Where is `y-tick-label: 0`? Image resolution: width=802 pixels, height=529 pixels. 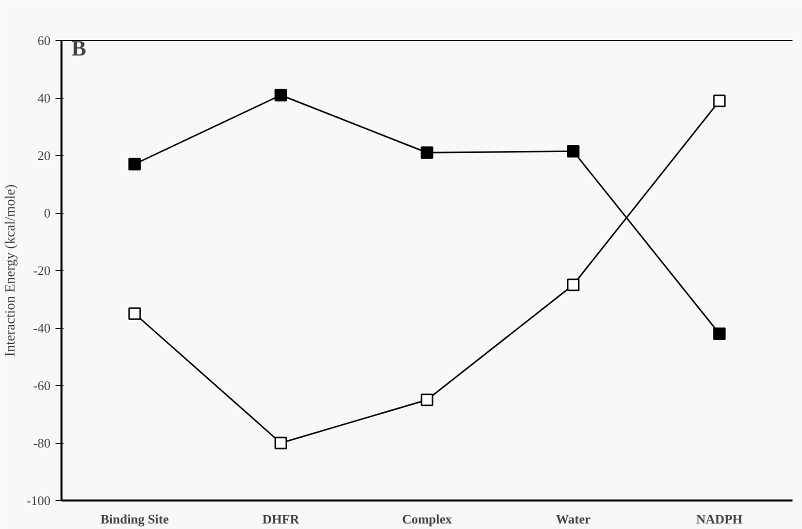
y-tick-label: 0 is located at coordinates (47, 213).